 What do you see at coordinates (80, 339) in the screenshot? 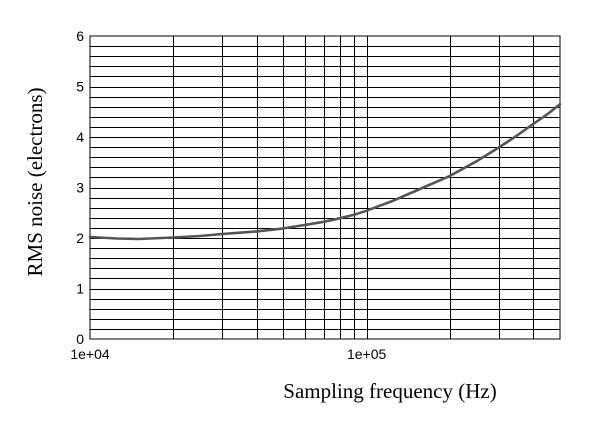
I see `y-tick-label: 0` at bounding box center [80, 339].